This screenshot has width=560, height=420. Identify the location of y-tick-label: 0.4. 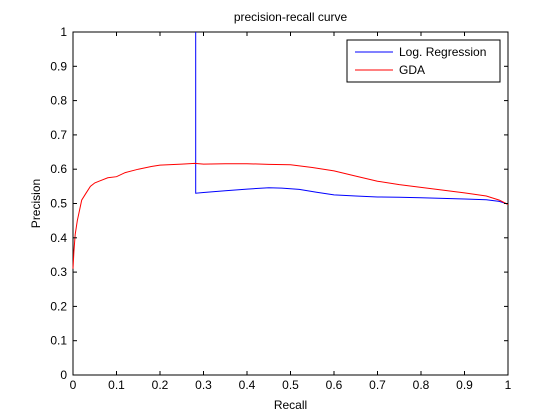
(58, 238).